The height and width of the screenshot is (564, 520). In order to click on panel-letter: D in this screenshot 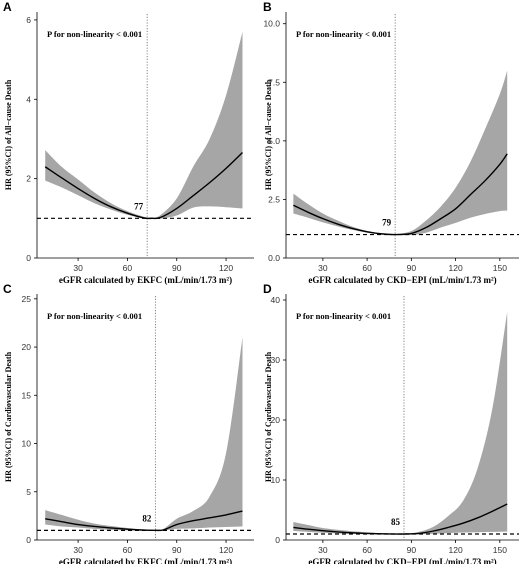, I will do `click(267, 289)`.